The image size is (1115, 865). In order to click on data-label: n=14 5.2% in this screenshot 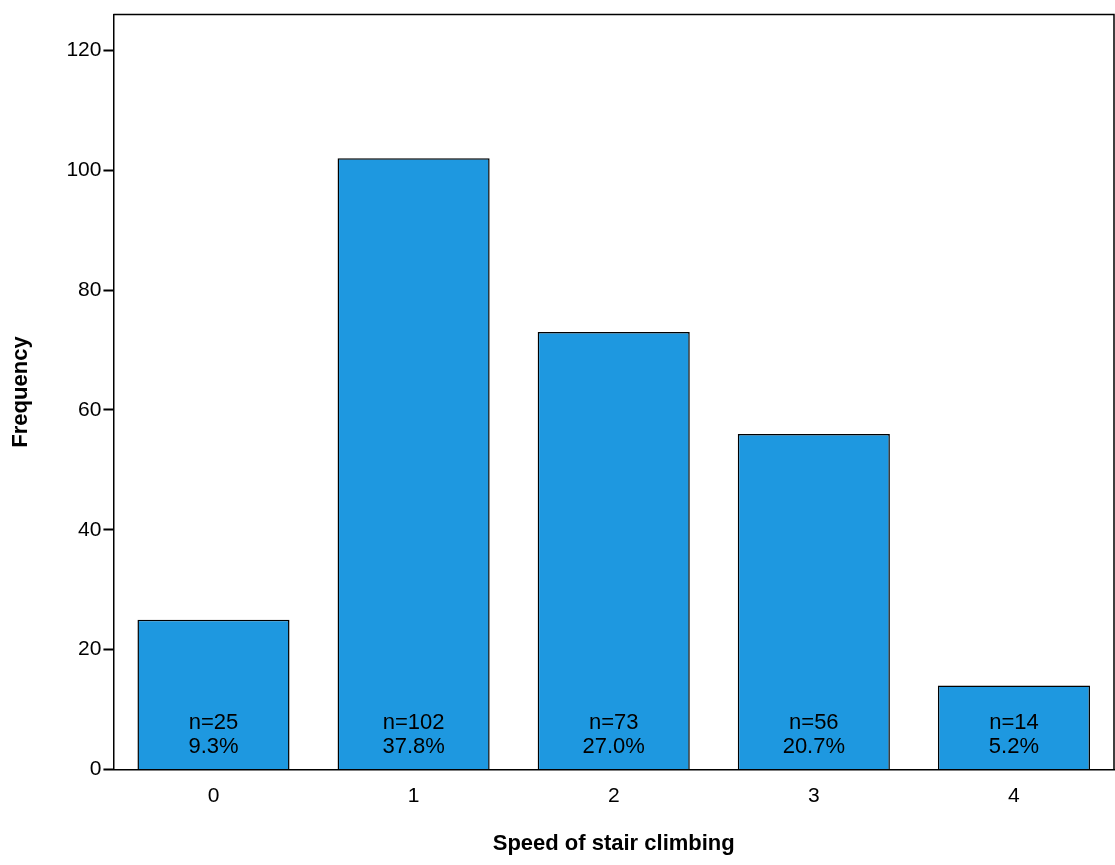, I will do `click(1014, 734)`.